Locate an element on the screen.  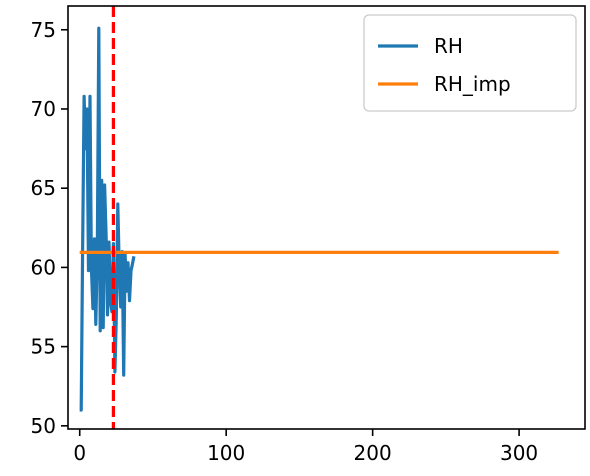
y-tick-label: 55 is located at coordinates (43, 347).